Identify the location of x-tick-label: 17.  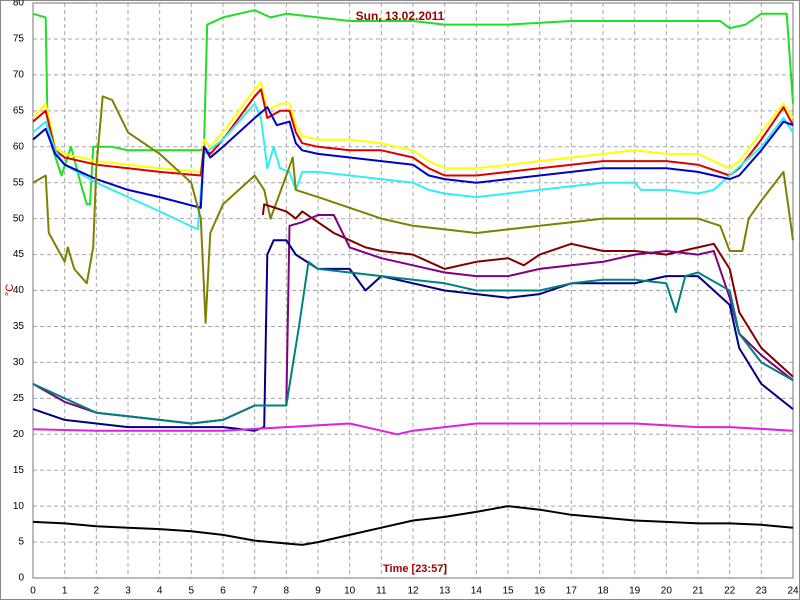
(572, 591).